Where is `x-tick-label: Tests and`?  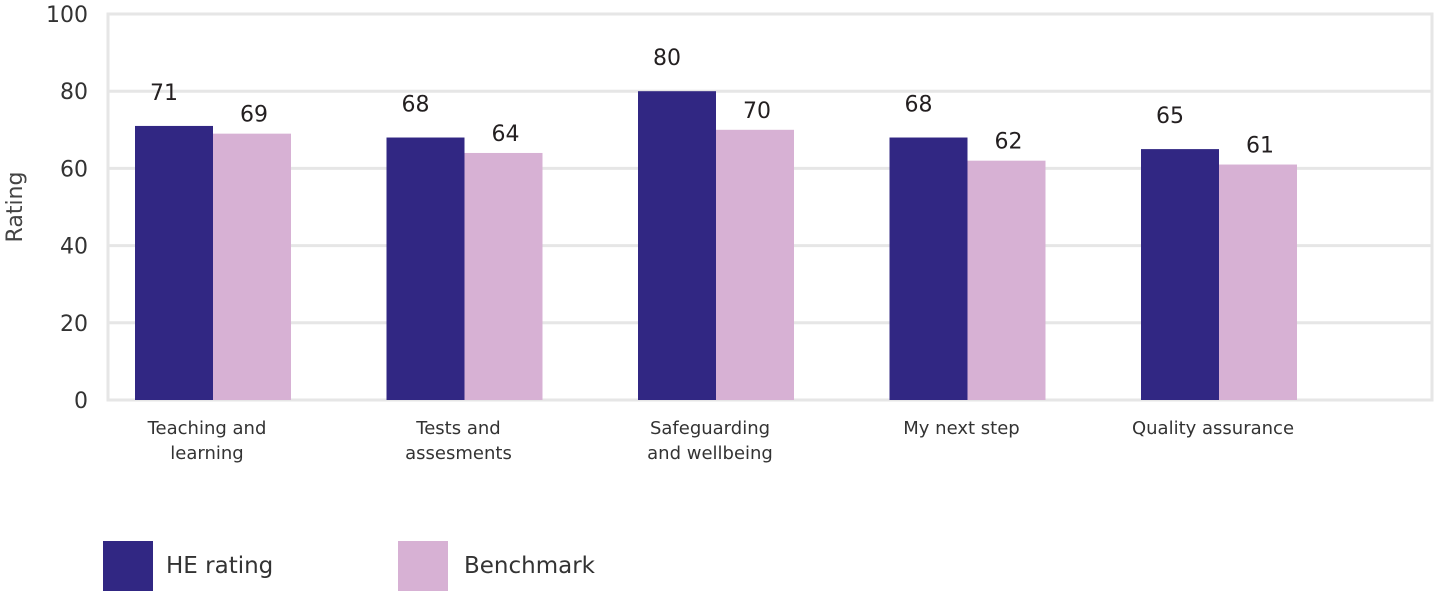
x-tick-label: Tests and is located at coordinates (457, 428).